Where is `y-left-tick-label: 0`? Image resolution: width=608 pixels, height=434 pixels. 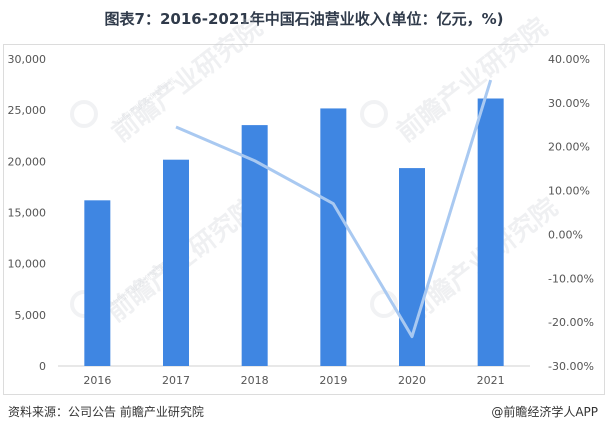 y-left-tick-label: 0 is located at coordinates (42, 366).